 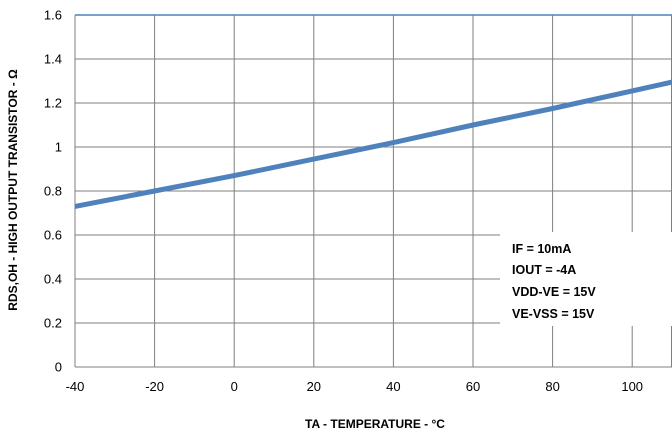 I want to click on y-tick-label: 1, so click(x=58, y=147).